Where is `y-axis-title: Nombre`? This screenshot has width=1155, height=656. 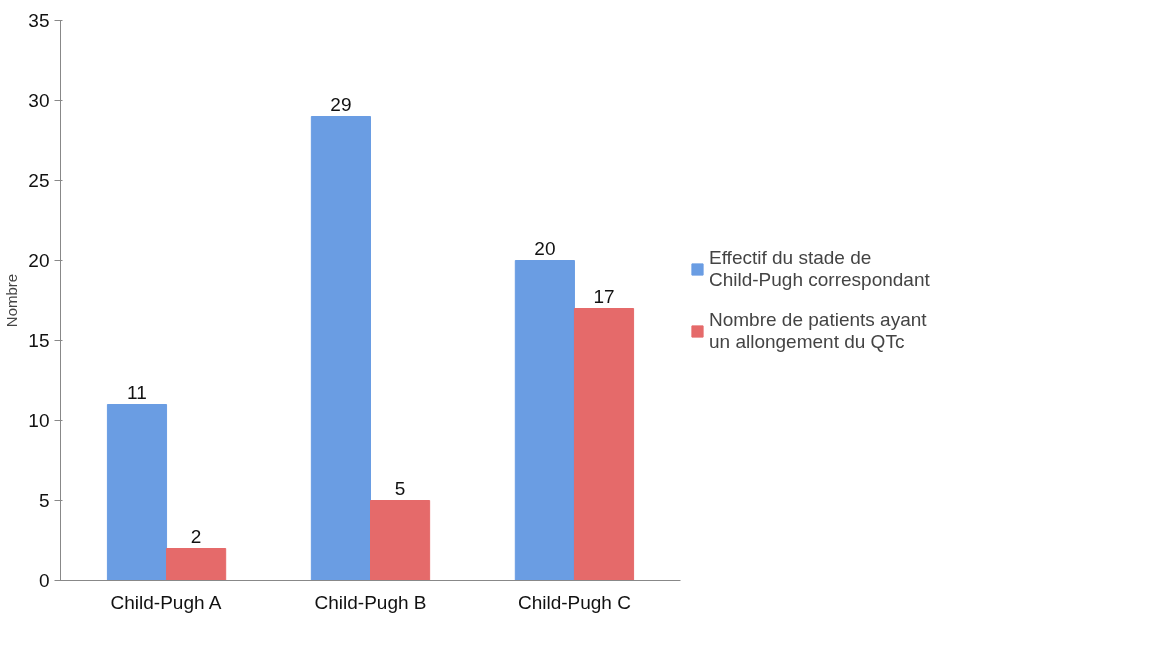 y-axis-title: Nombre is located at coordinates (12, 300).